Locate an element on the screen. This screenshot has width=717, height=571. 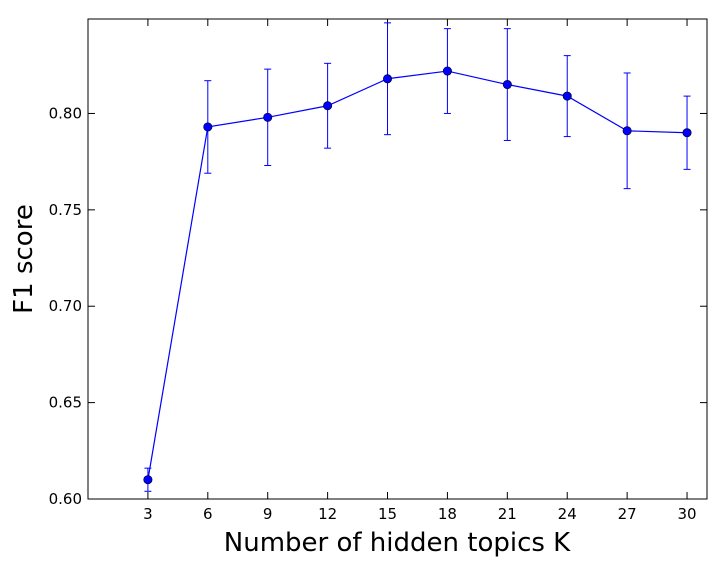
x-tick-label: 15 is located at coordinates (387, 514).